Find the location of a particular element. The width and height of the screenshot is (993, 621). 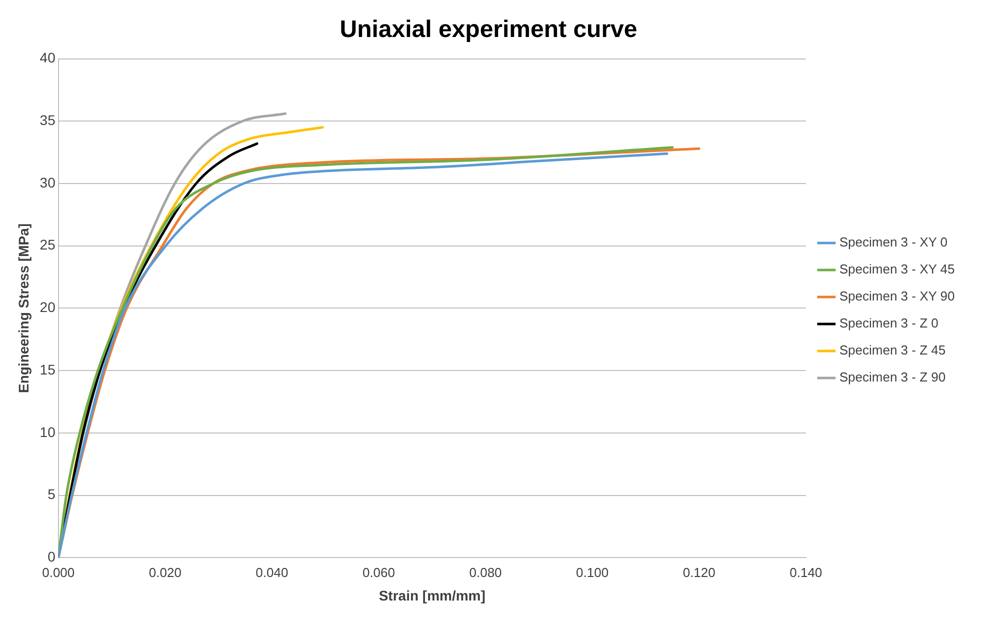

x-tick-label: 0.020 is located at coordinates (165, 572).